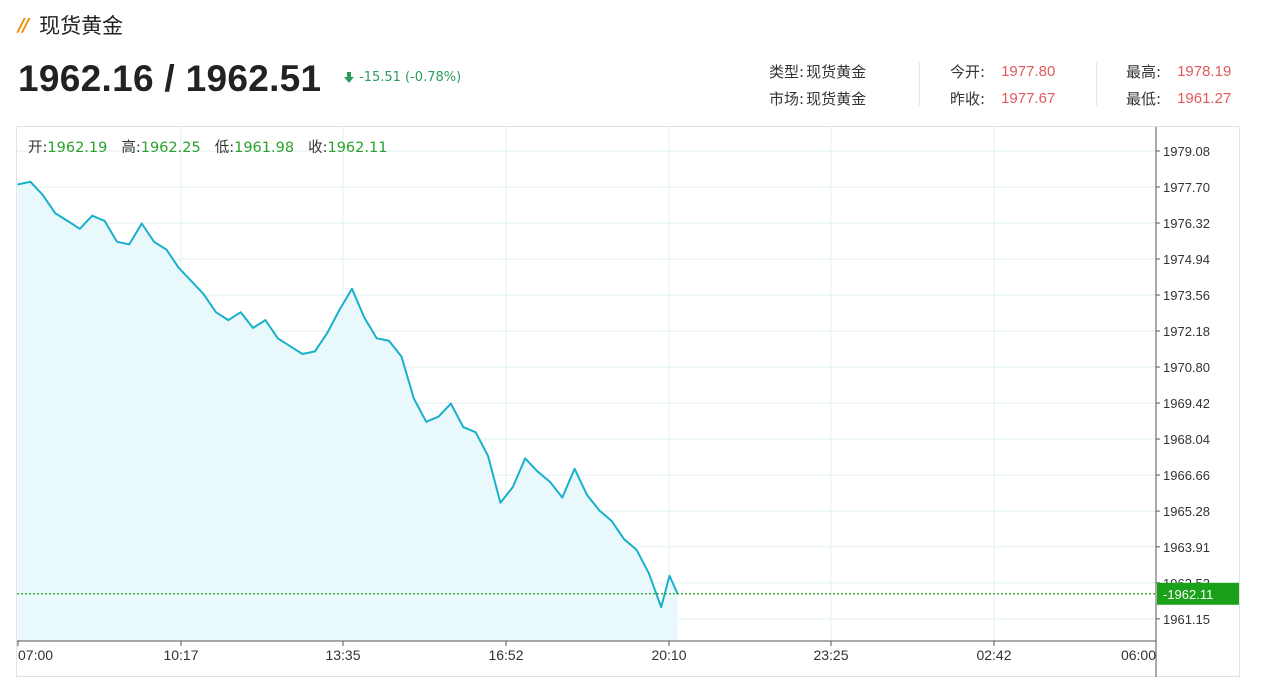 The height and width of the screenshot is (696, 1267). What do you see at coordinates (207, 147) in the screenshot?
I see `ohlc-readout: 开:1962.19 高:1962.25 低:1961.98 收:1962.11` at bounding box center [207, 147].